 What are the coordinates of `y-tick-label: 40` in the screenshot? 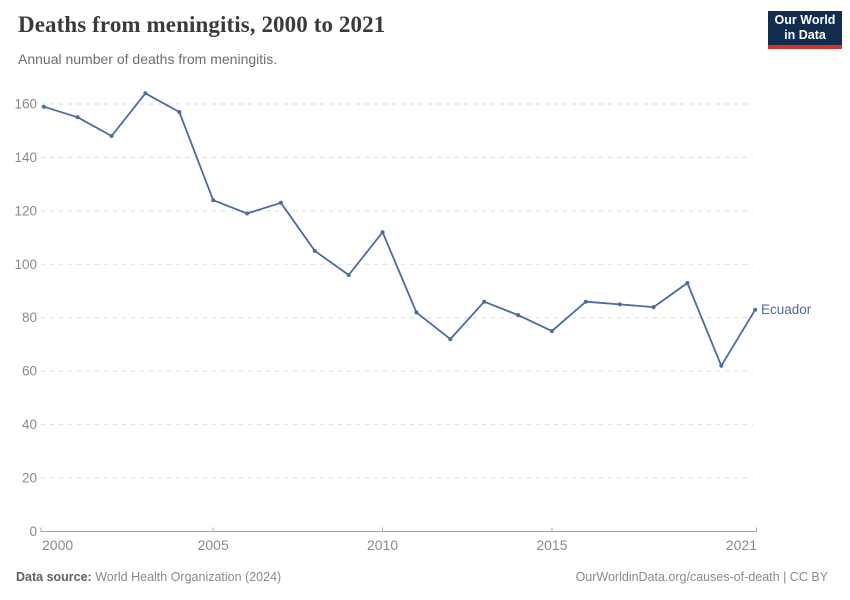 It's located at (29, 424).